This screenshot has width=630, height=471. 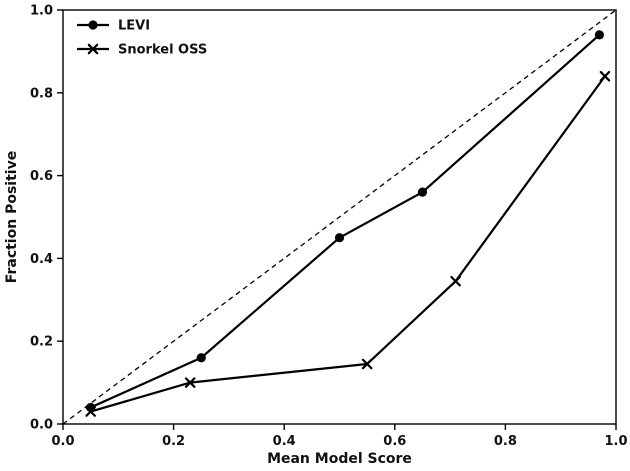 What do you see at coordinates (93, 25) in the screenshot?
I see `legend-levi-marker` at bounding box center [93, 25].